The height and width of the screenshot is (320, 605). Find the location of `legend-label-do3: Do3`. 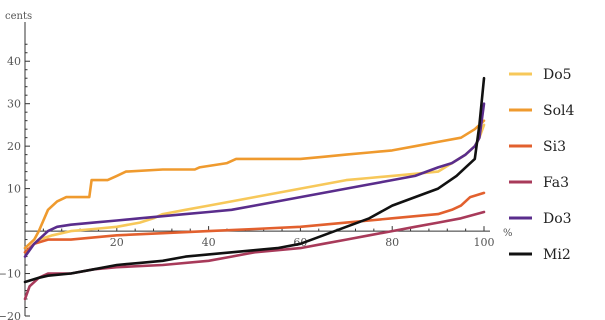

legend-label-do3: Do3 is located at coordinates (557, 219).